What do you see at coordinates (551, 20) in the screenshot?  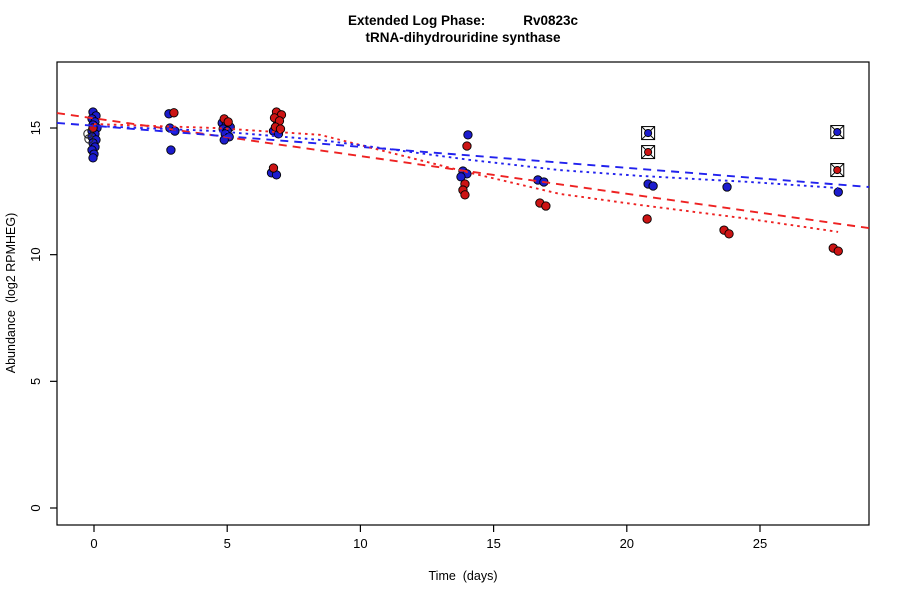 I see `plot-title-gene: Rv0823c` at bounding box center [551, 20].